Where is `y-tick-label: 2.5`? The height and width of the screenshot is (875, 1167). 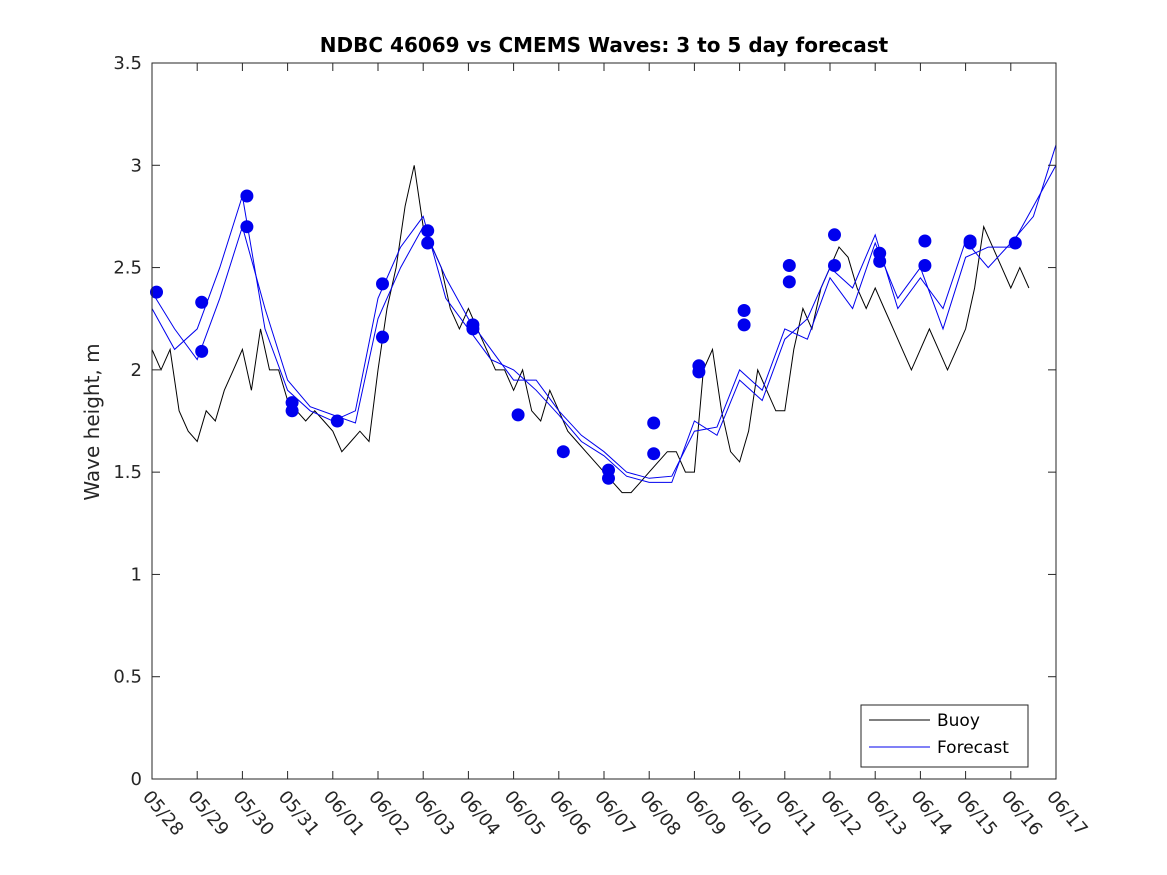 y-tick-label: 2.5 is located at coordinates (127, 268).